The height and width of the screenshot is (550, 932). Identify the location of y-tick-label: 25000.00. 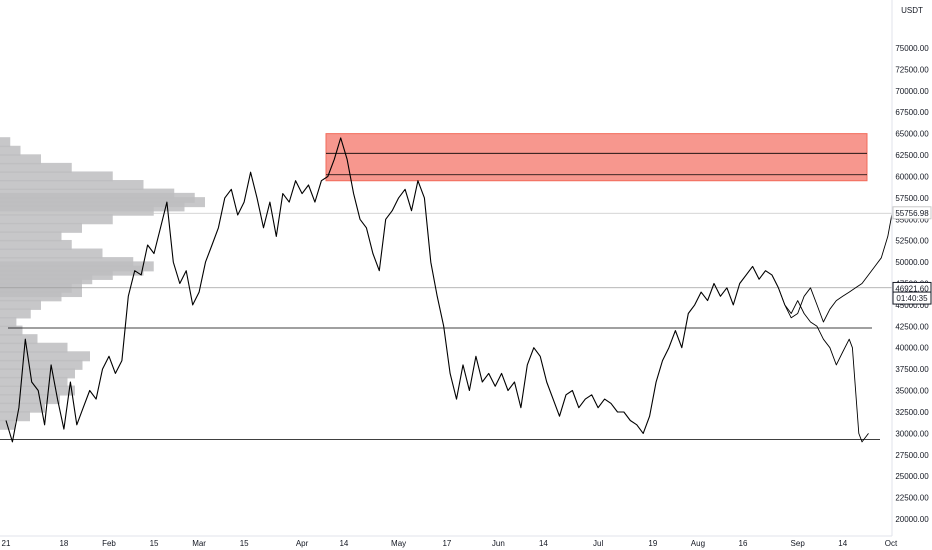
(912, 476).